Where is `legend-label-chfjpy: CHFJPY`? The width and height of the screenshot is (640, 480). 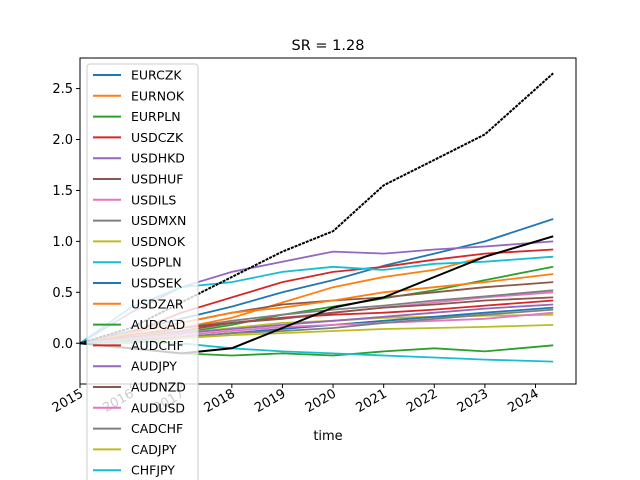
legend-label-chfjpy: CHFJPY is located at coordinates (153, 470).